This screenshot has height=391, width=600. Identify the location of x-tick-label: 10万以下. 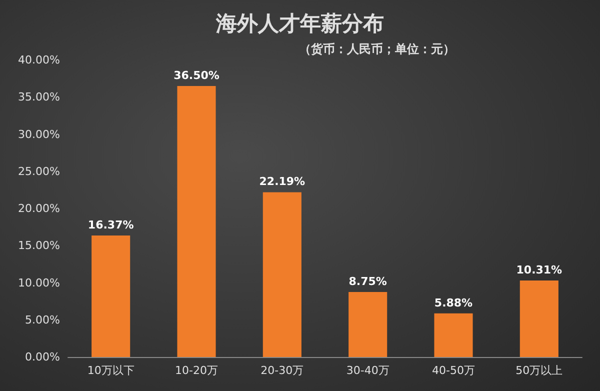
(110, 370).